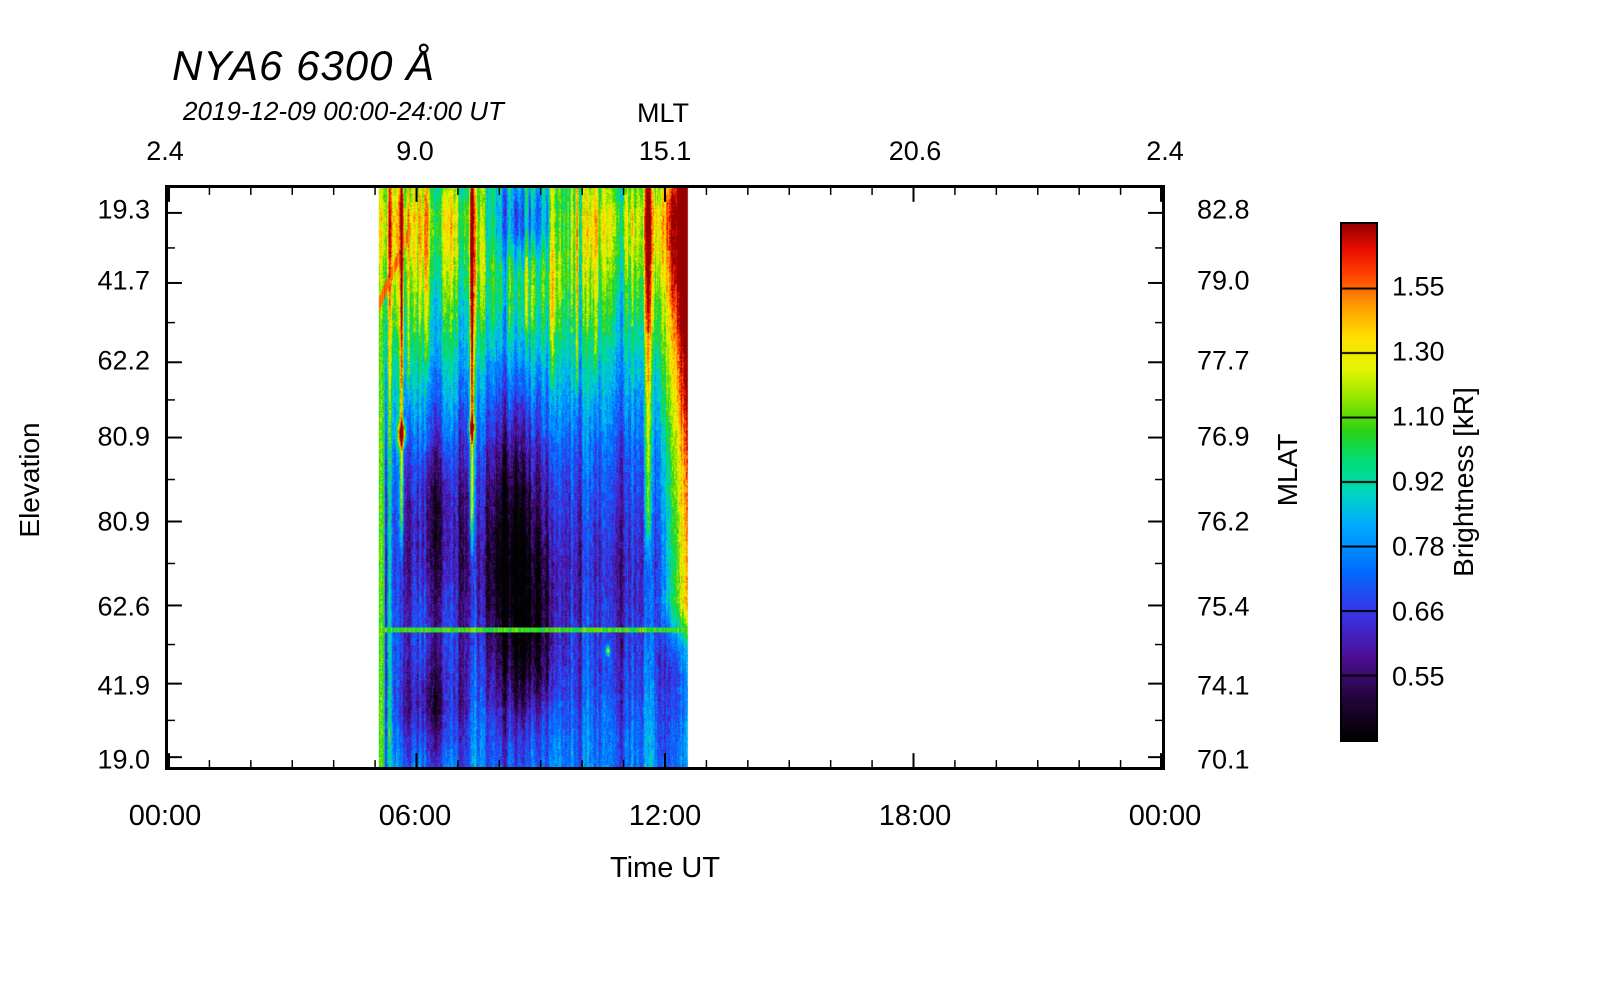  Describe the element at coordinates (343, 111) in the screenshot. I see `plot-subtitle: 2019-12-09 00:00-24:00 UT` at that location.